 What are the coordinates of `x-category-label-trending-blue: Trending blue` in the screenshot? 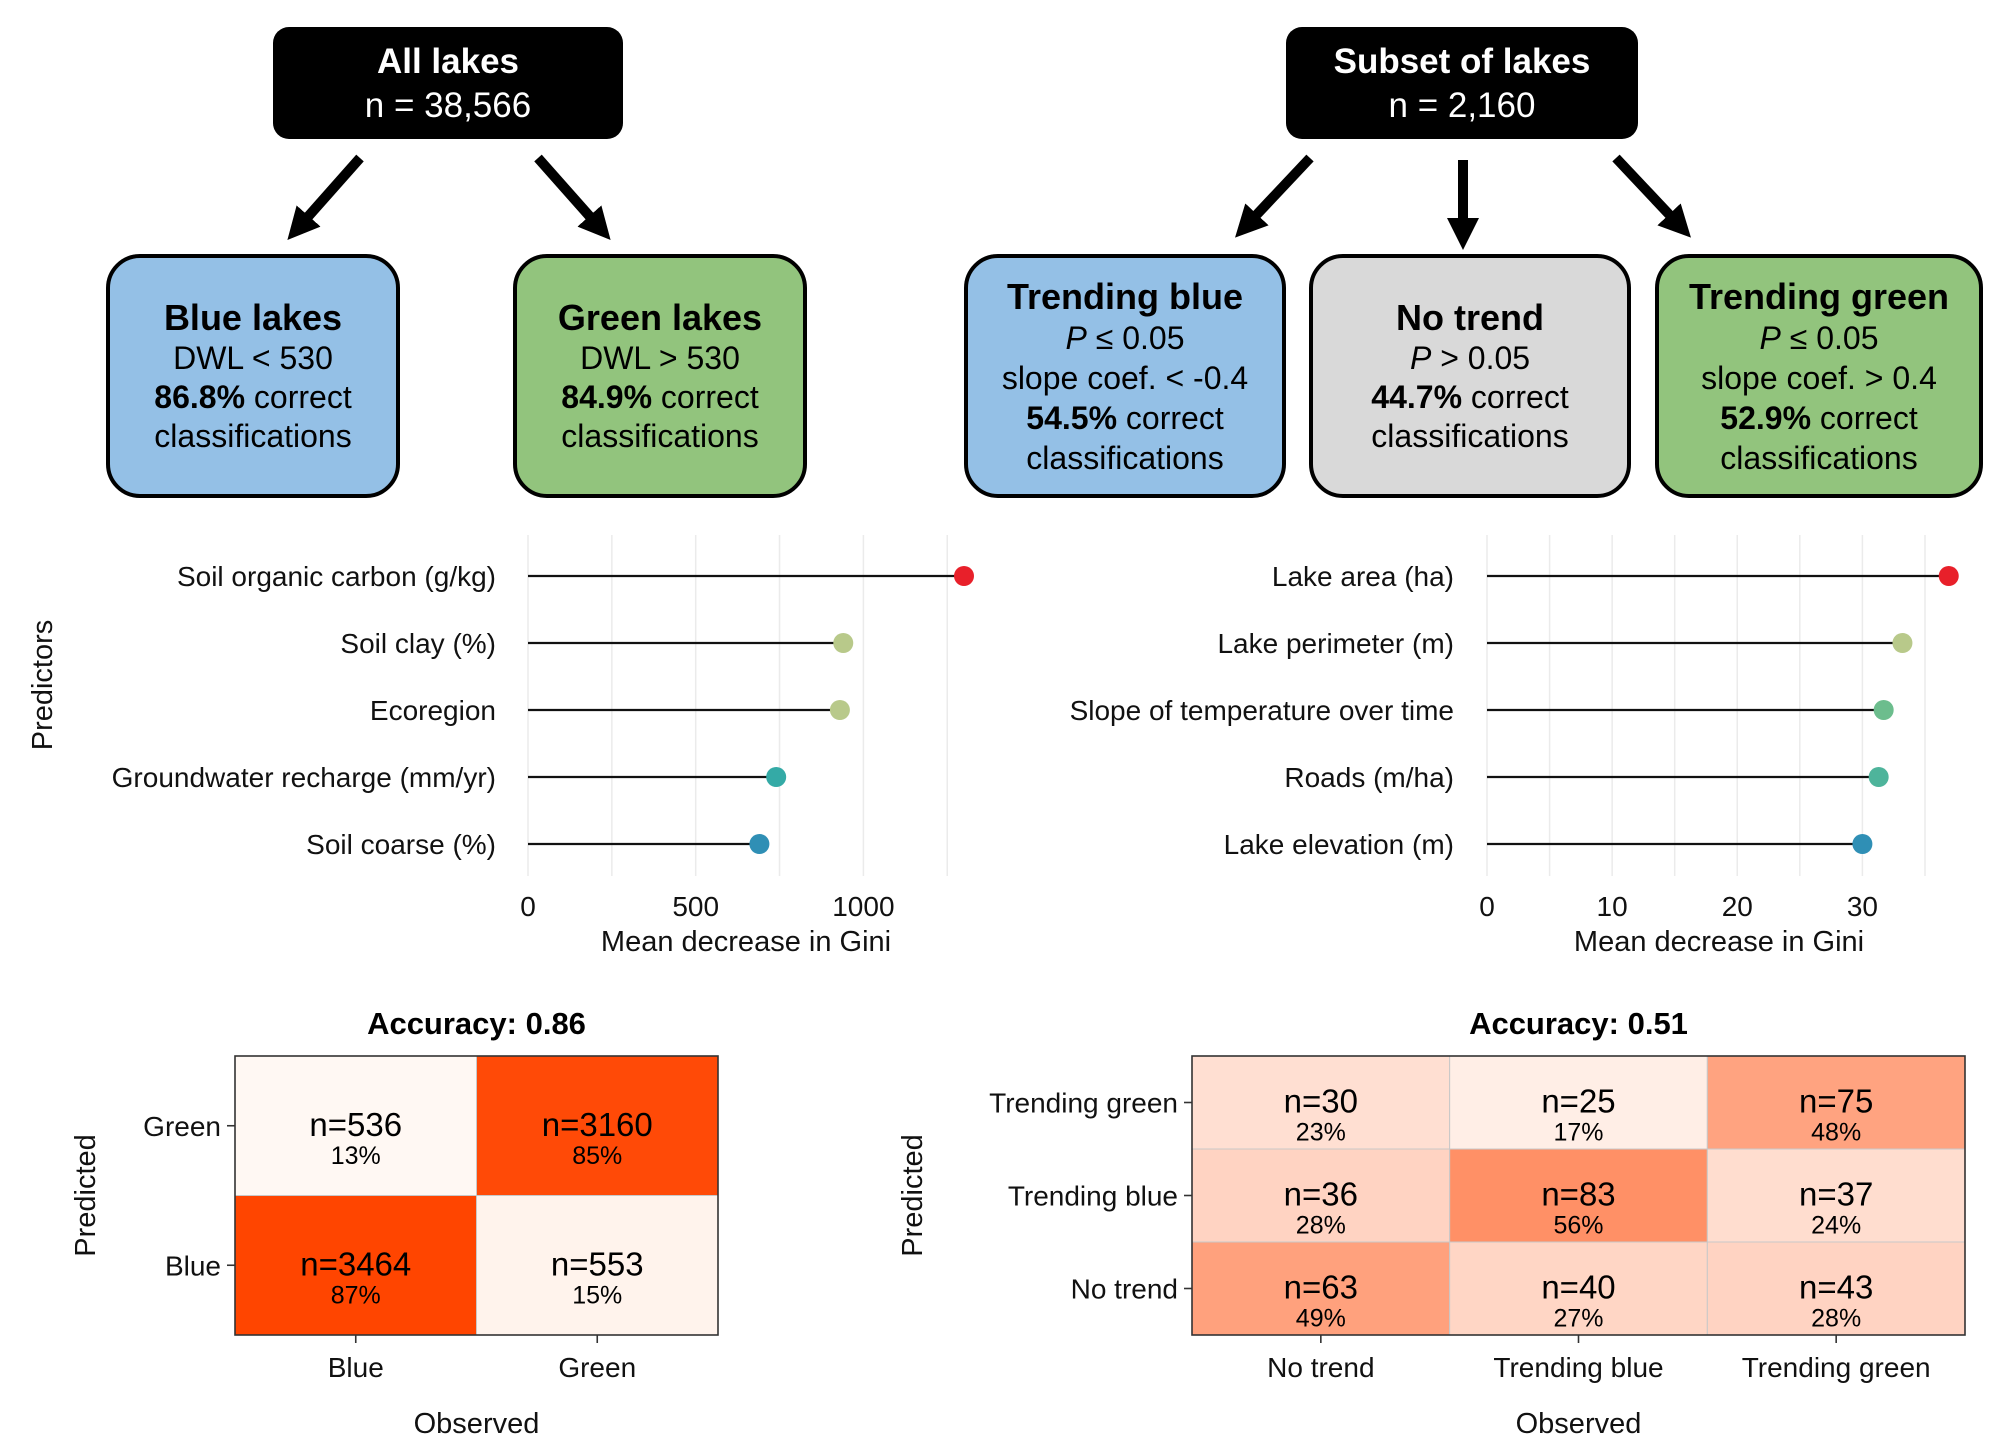 It's located at (1578, 1367).